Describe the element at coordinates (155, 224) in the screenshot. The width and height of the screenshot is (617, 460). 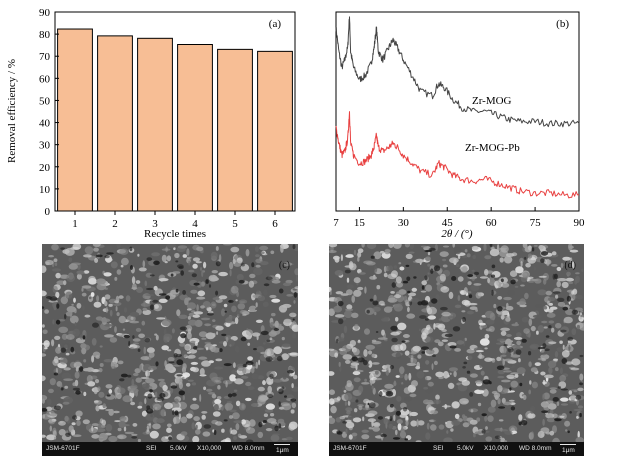
I see `chart-a-x-tick-label: 3` at that location.